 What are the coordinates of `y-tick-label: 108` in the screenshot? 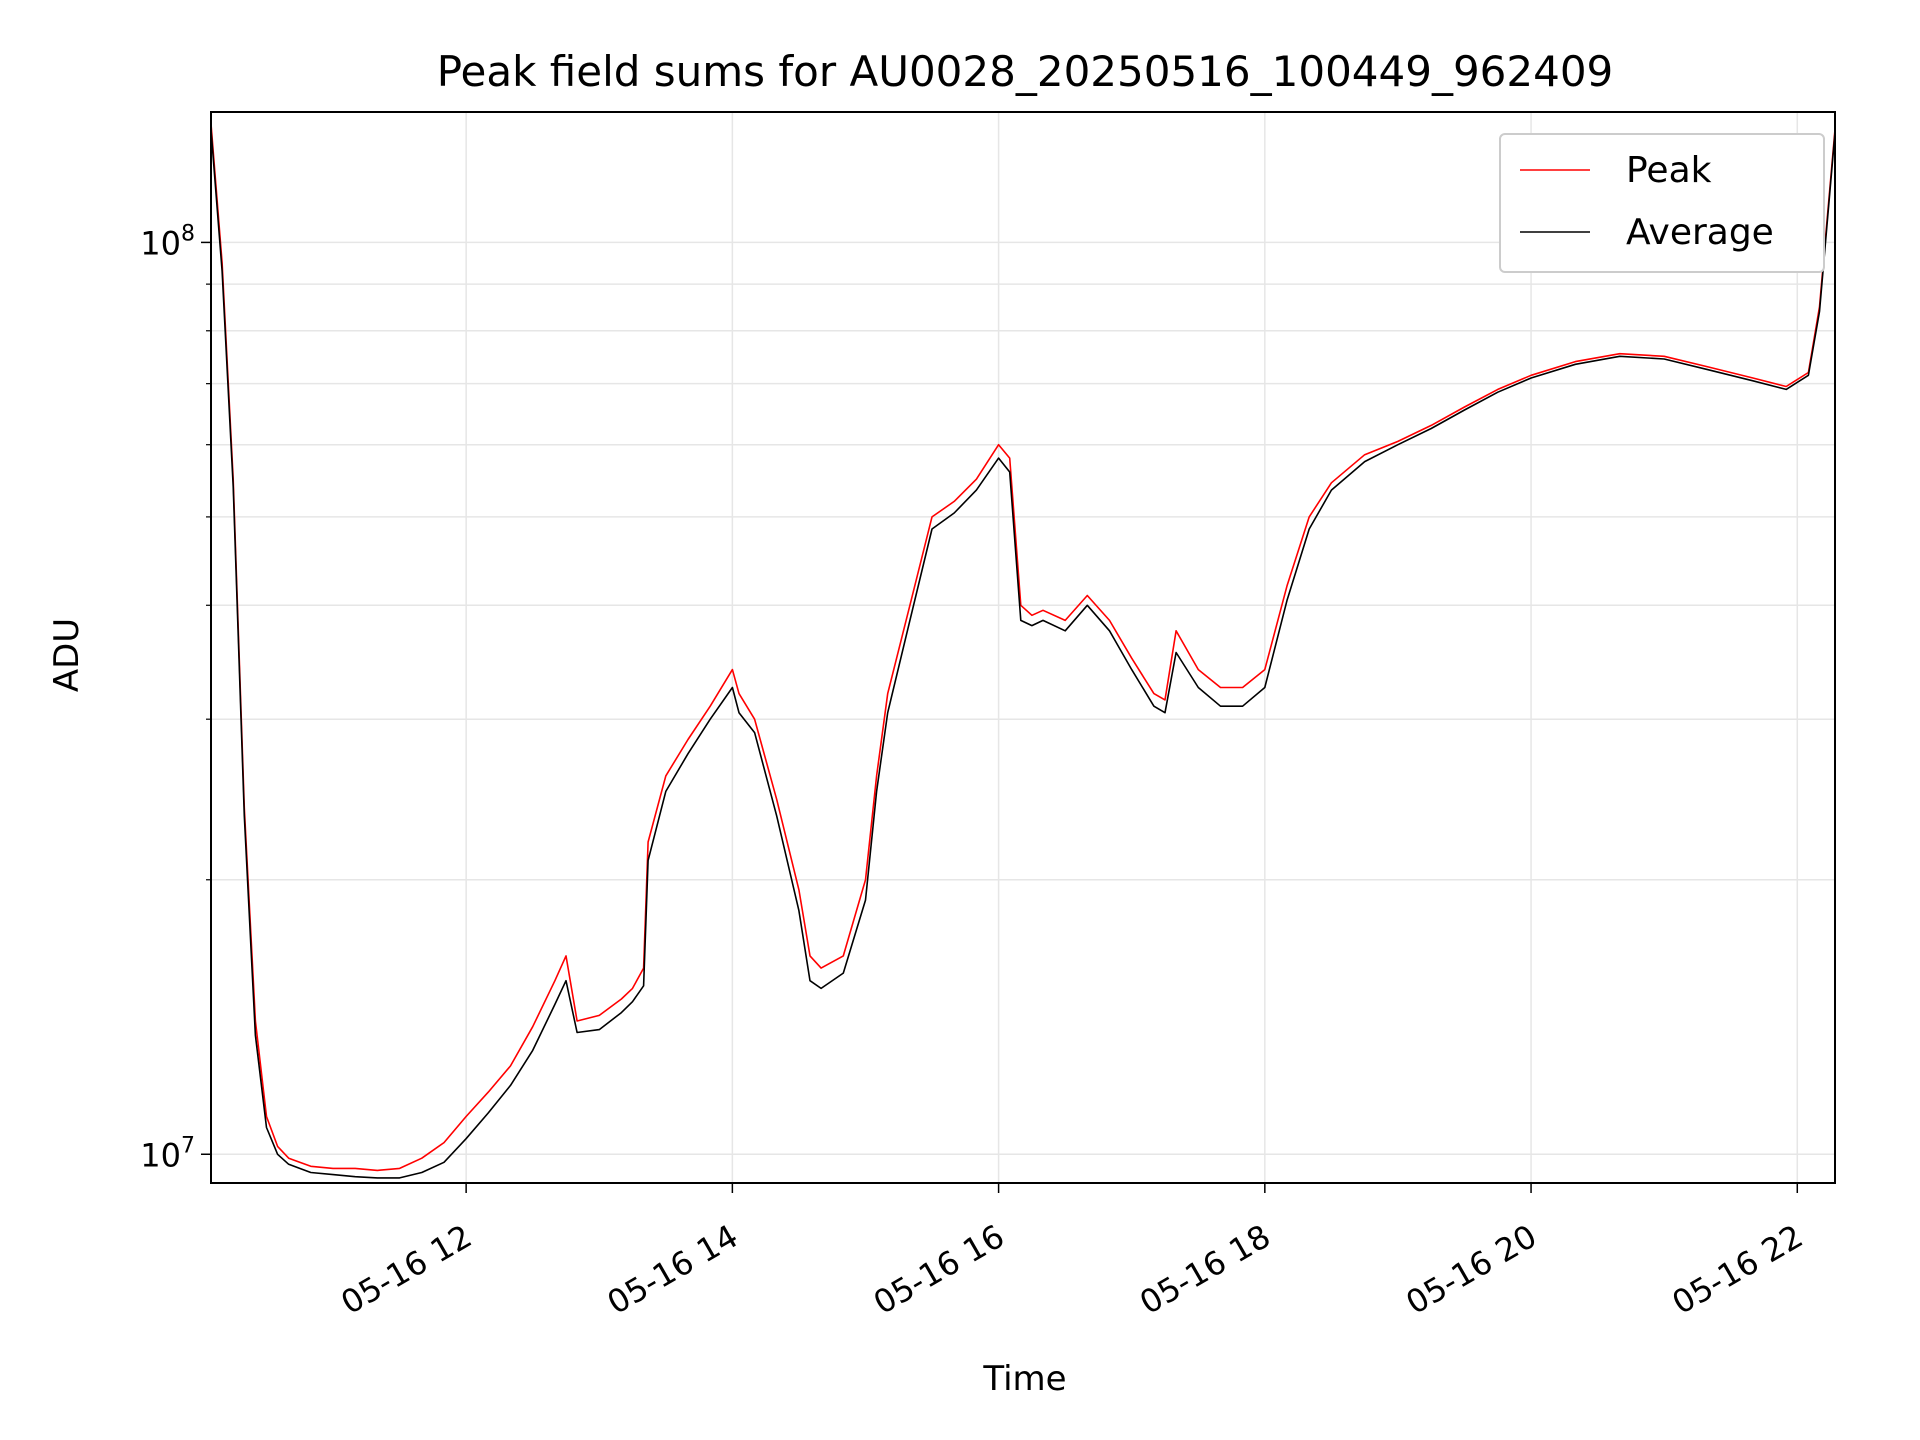 It's located at (167, 241).